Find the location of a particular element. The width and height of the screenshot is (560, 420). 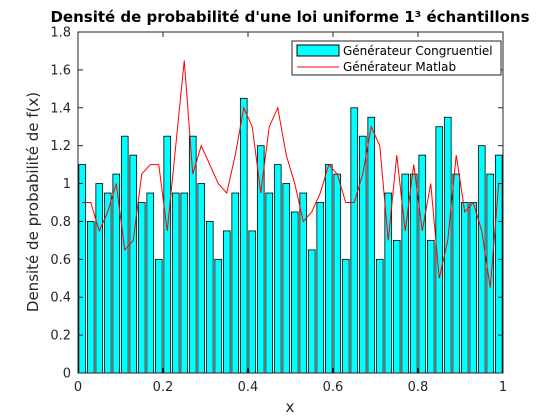

legend-label-line: Générateur Matlab is located at coordinates (399, 67).